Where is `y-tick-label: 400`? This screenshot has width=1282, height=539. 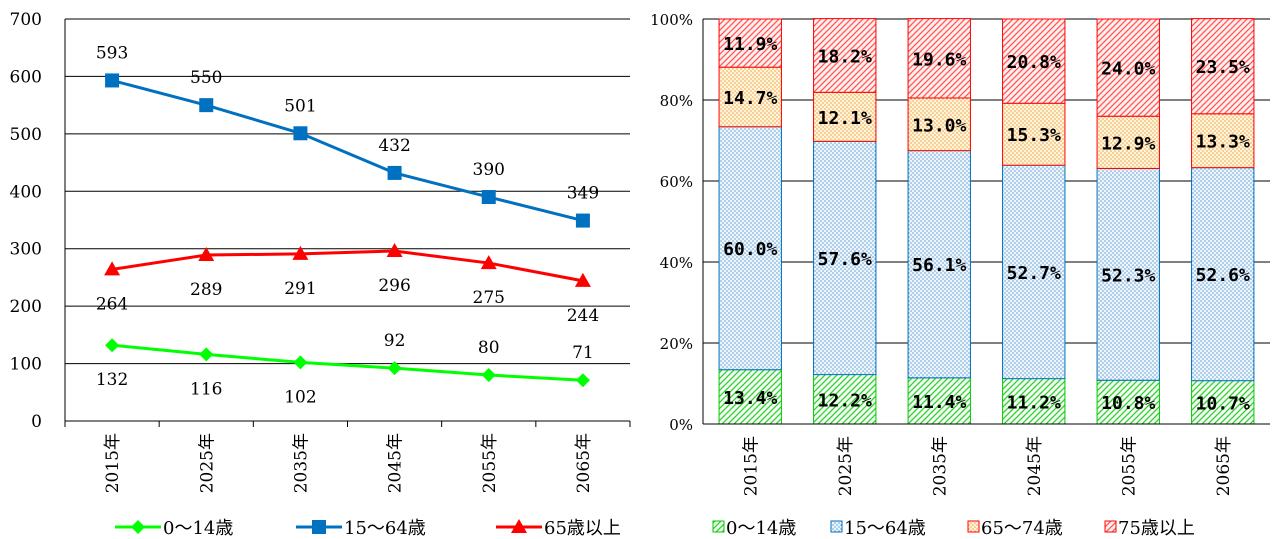
y-tick-label: 400 is located at coordinates (26, 192).